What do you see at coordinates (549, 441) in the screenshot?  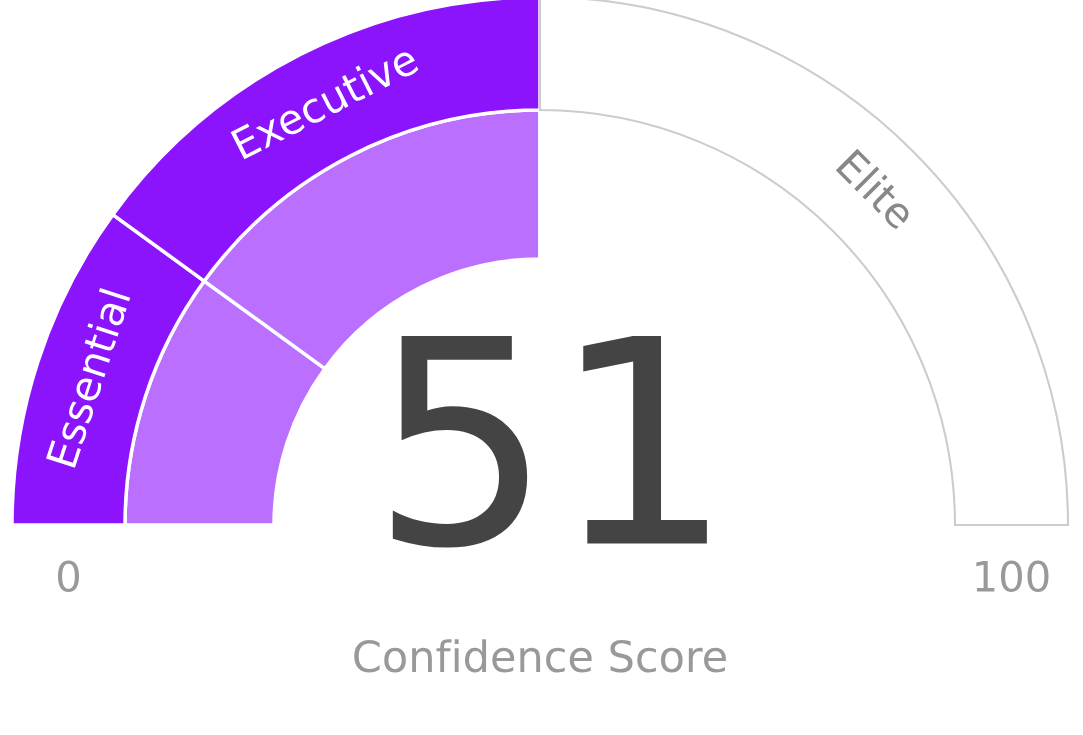 I see `text: 51` at bounding box center [549, 441].